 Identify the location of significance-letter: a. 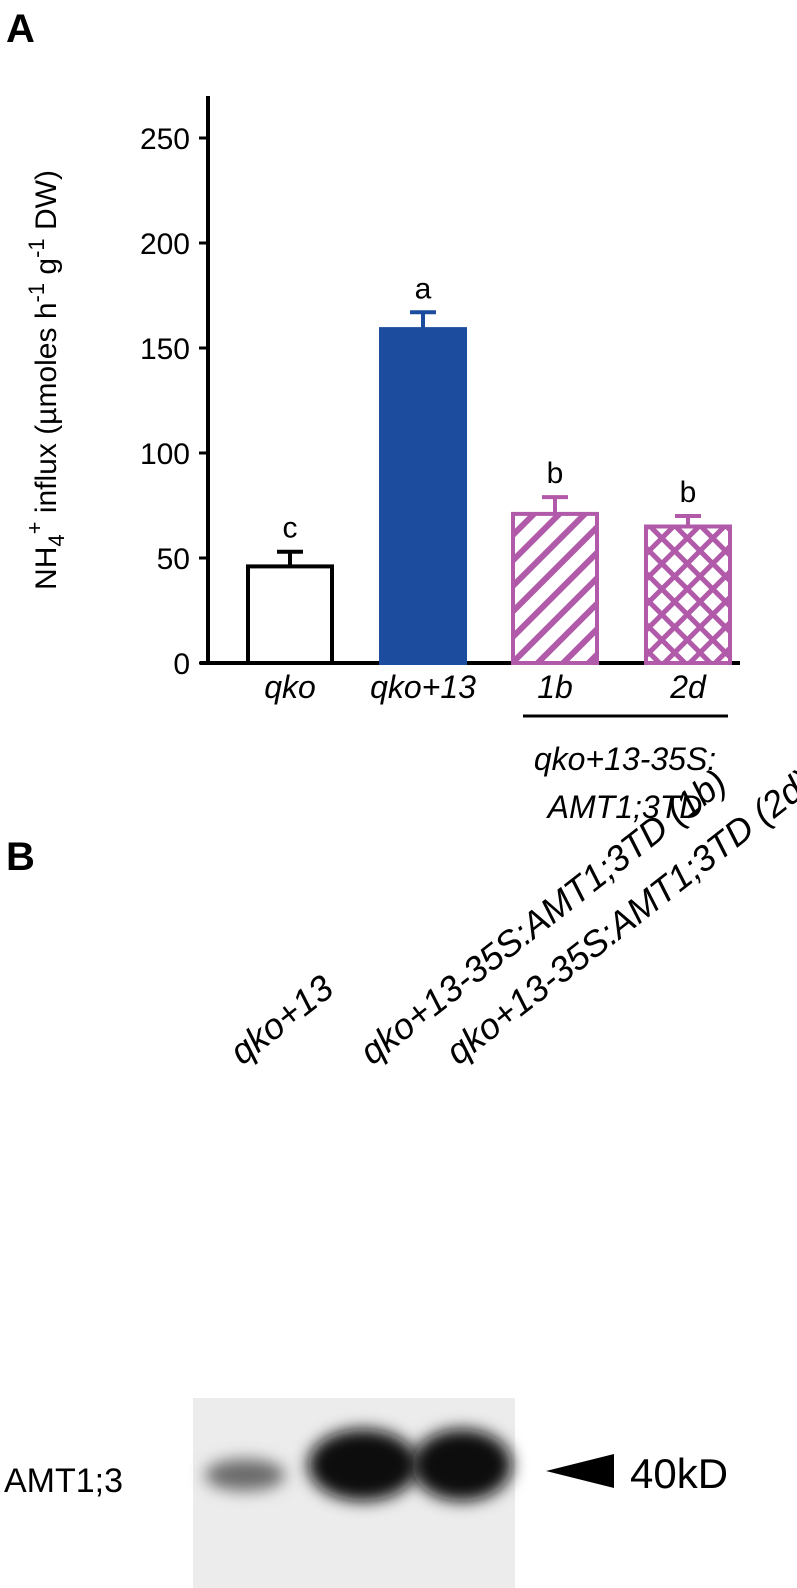
(423, 288).